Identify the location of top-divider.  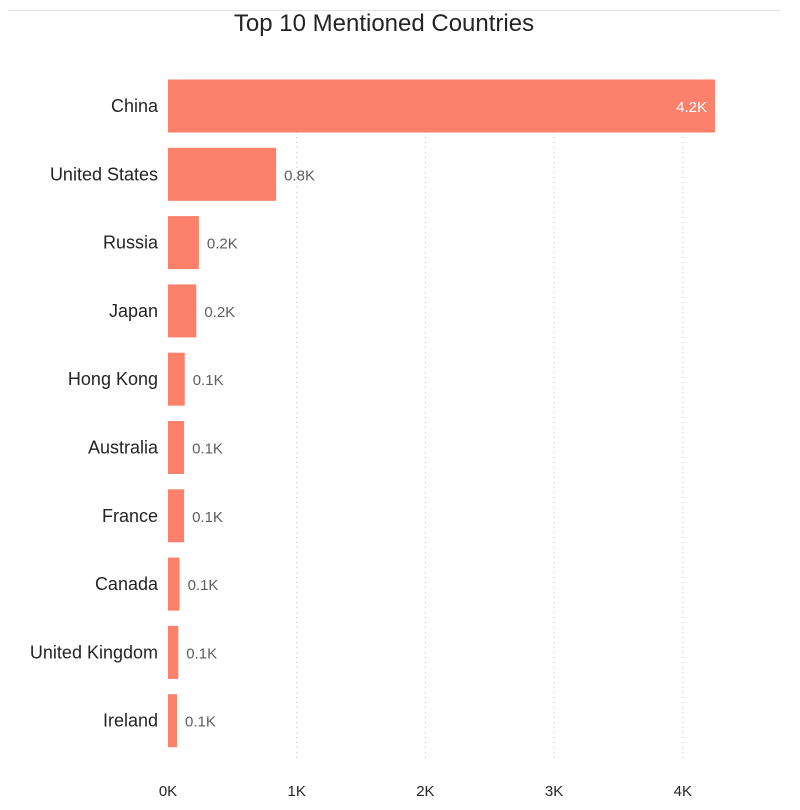
(394, 10).